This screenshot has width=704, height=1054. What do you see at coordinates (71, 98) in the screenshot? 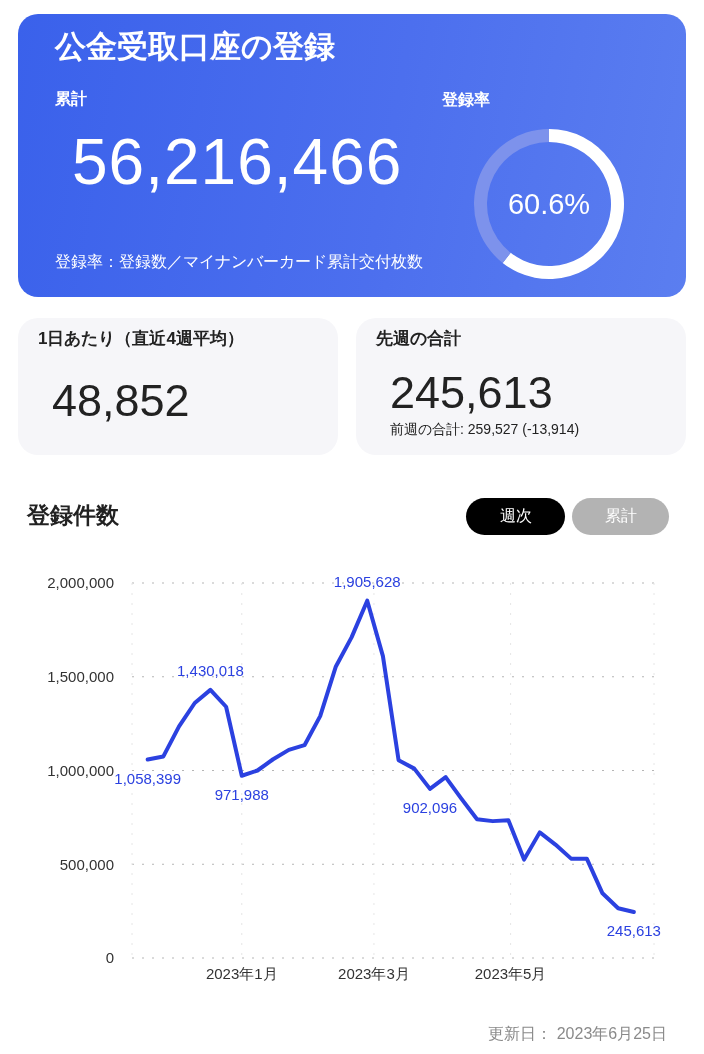
I see `text: 累計` at bounding box center [71, 98].